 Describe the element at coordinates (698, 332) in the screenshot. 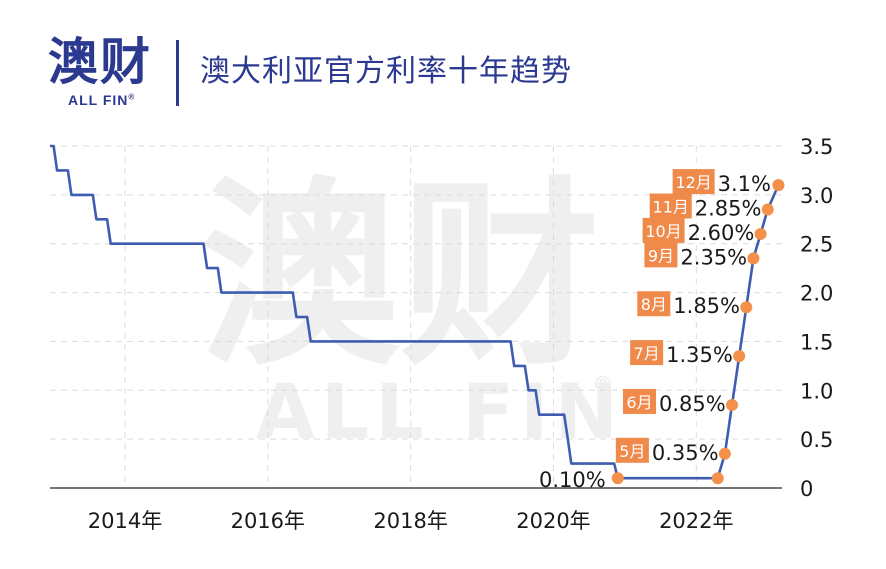

I see `markers` at that location.